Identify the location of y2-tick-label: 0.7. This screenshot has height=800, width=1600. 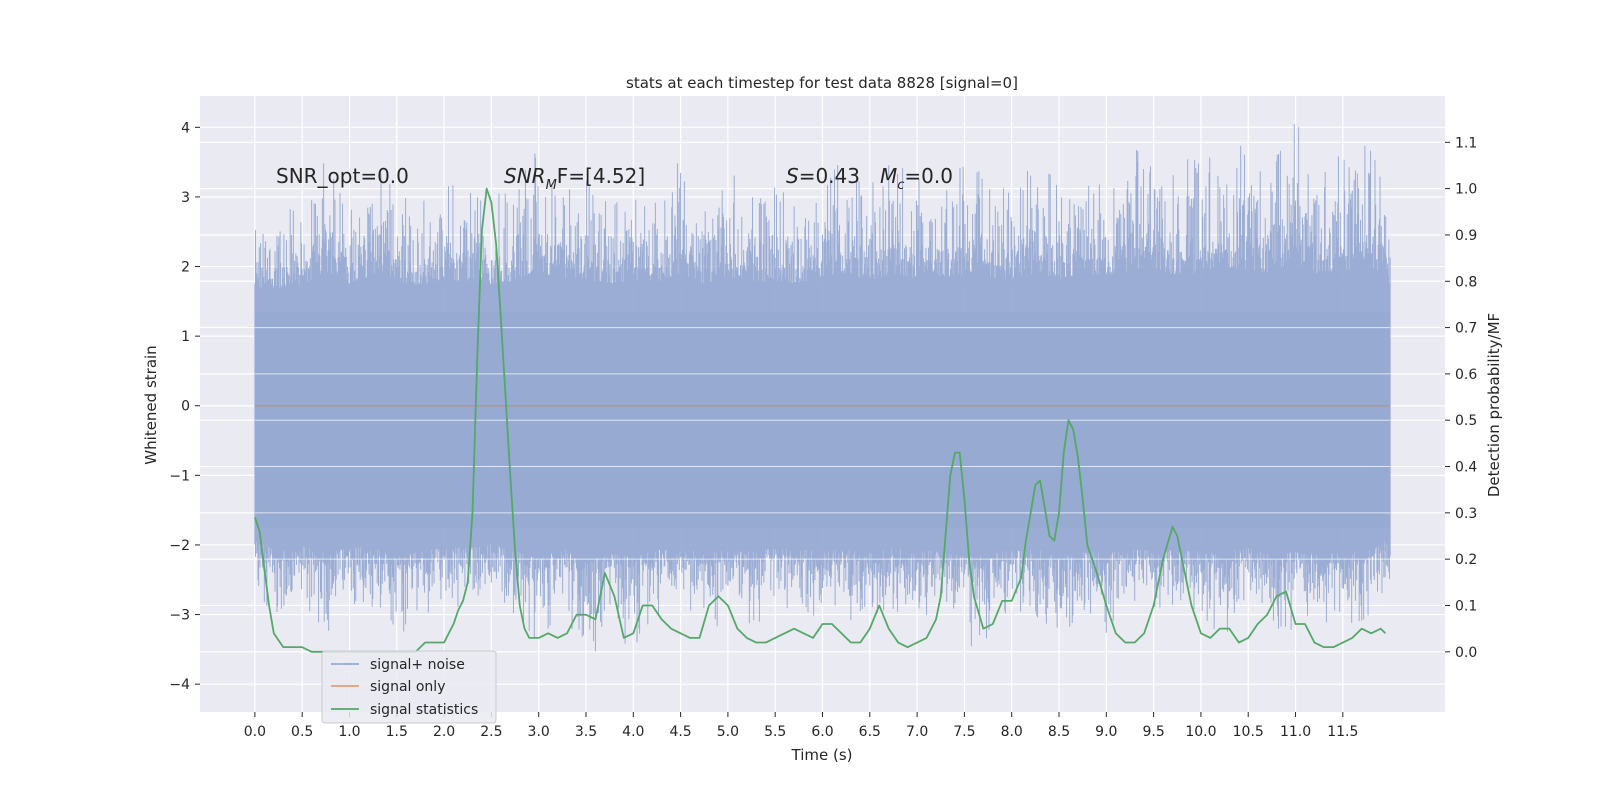
(1466, 329).